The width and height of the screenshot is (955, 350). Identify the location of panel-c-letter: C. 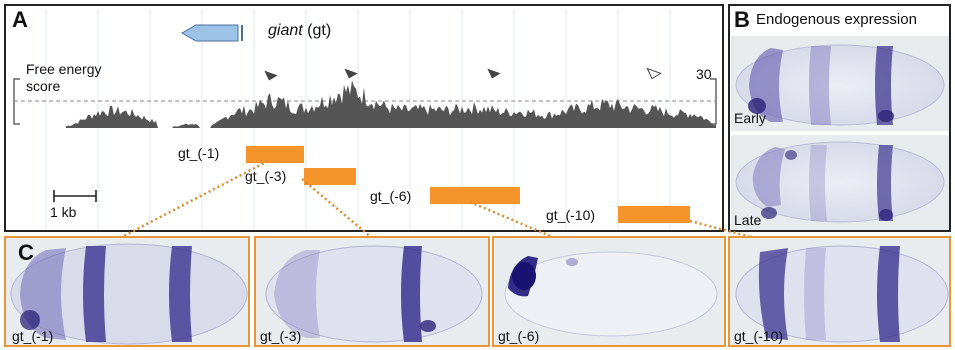
(26, 252).